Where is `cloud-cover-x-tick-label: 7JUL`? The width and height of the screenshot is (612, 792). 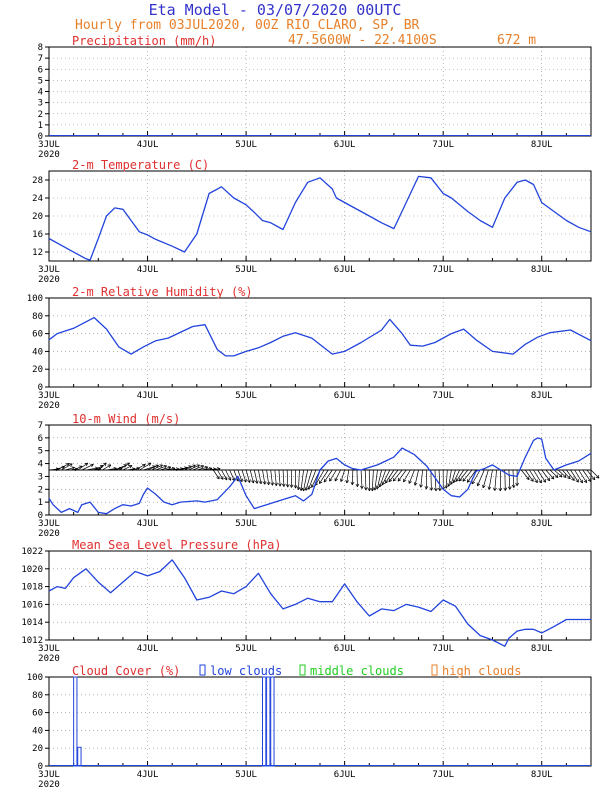 cloud-cover-x-tick-label: 7JUL is located at coordinates (443, 775).